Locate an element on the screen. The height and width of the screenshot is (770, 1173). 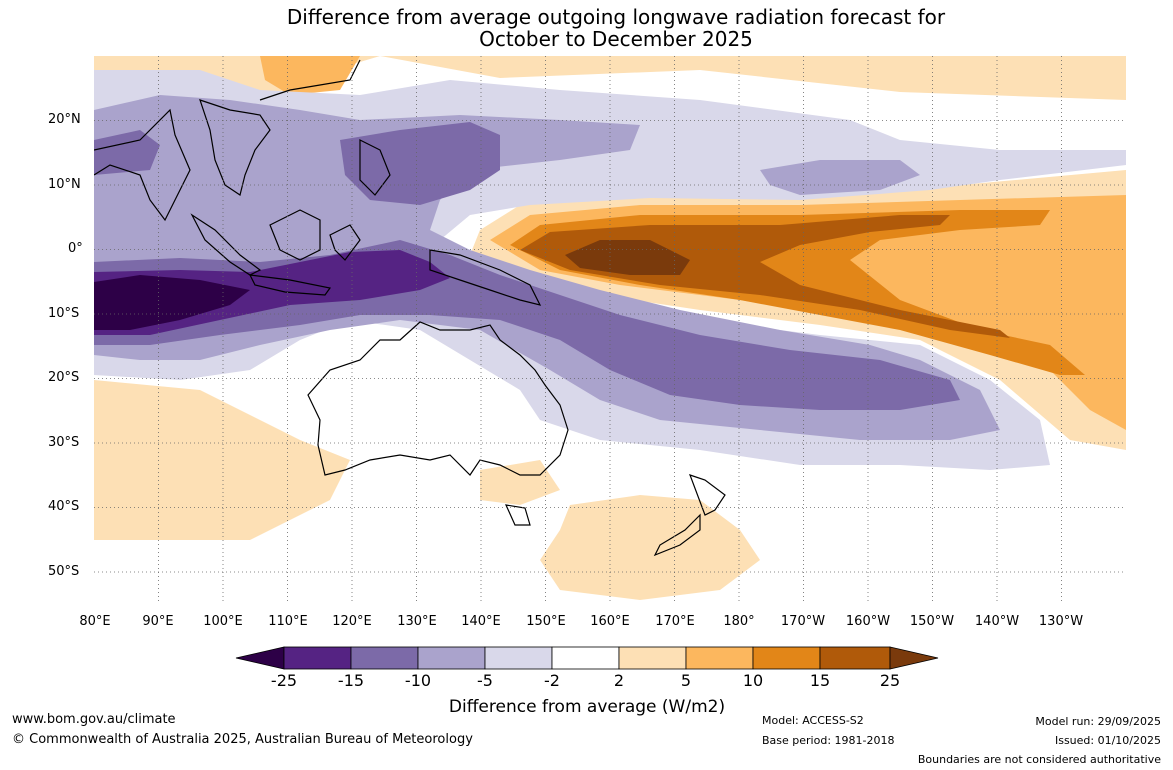
lon-label: 80°E is located at coordinates (95, 621).